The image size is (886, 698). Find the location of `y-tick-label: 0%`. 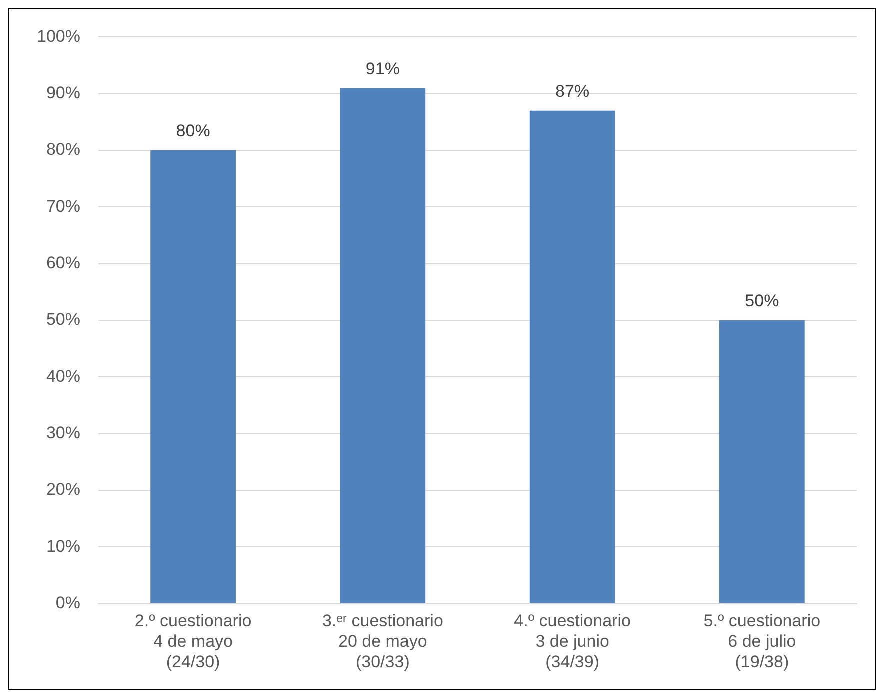

y-tick-label: 0% is located at coordinates (68, 602).